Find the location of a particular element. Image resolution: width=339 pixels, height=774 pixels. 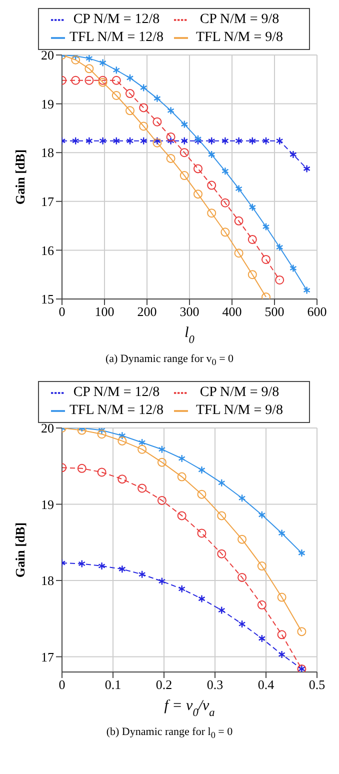

x-tick-label: 0.5 is located at coordinates (317, 684).